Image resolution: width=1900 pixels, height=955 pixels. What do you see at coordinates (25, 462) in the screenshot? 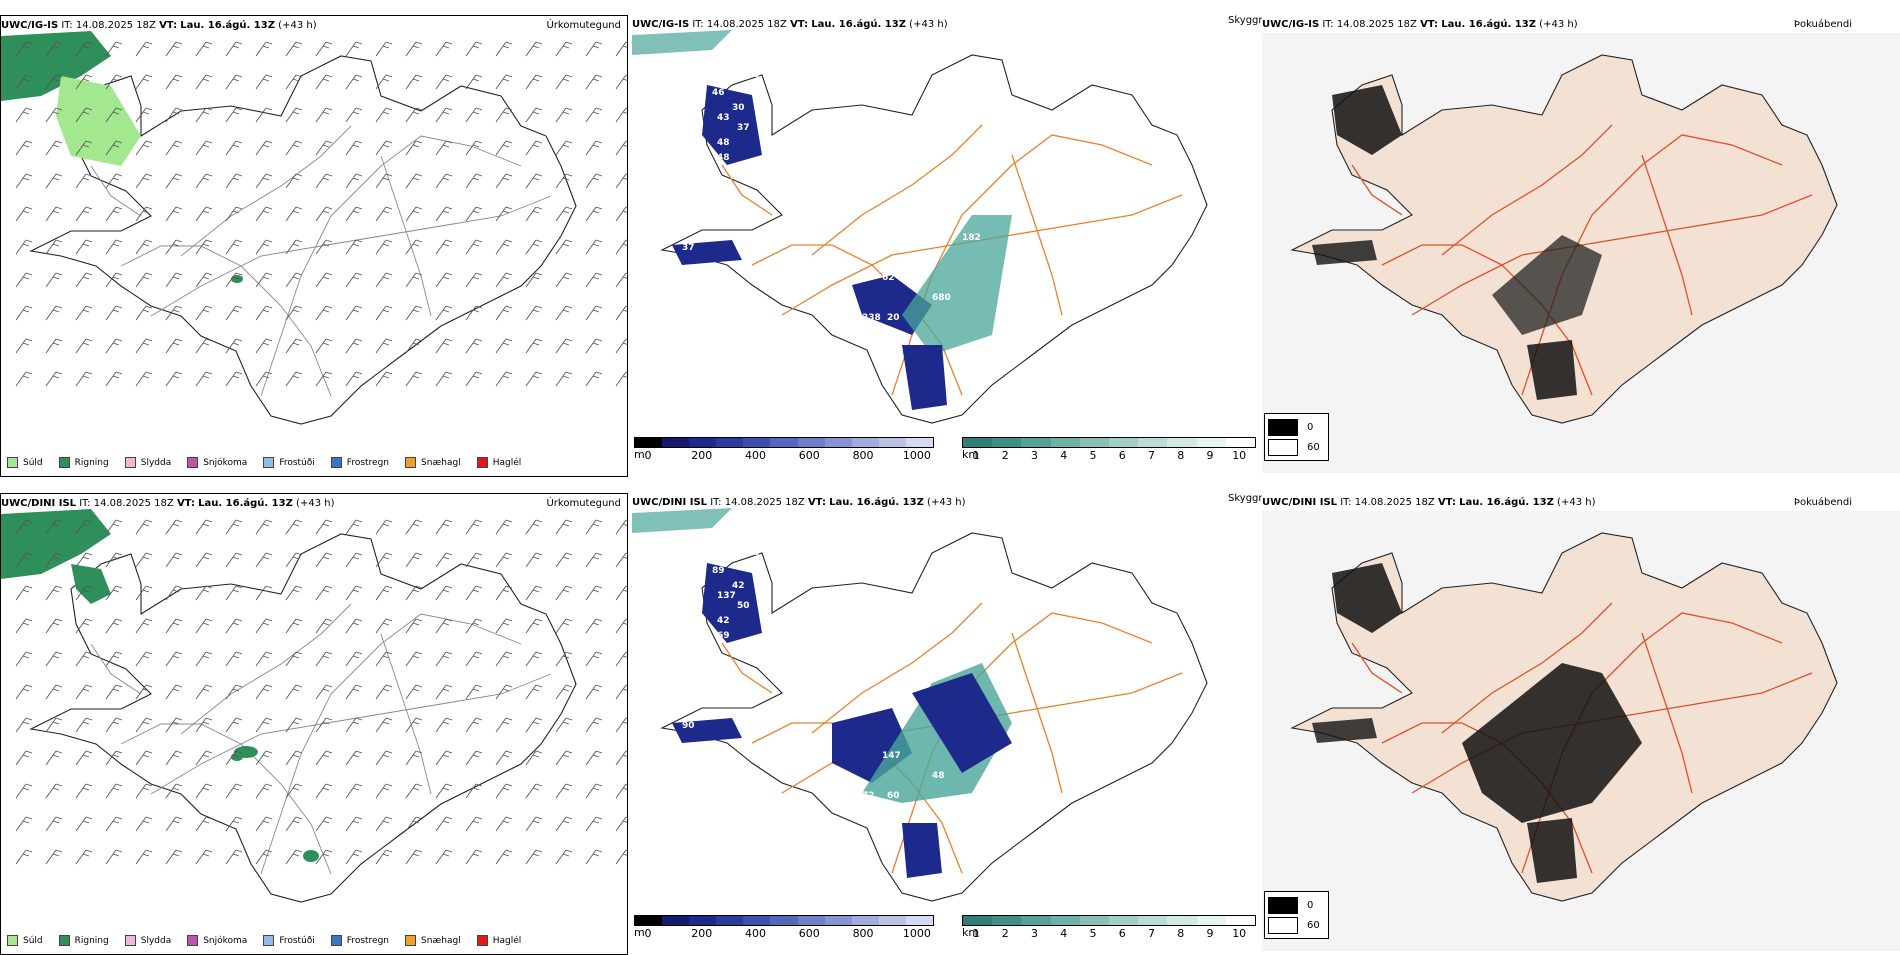
I see `legend-item: Súld` at bounding box center [25, 462].